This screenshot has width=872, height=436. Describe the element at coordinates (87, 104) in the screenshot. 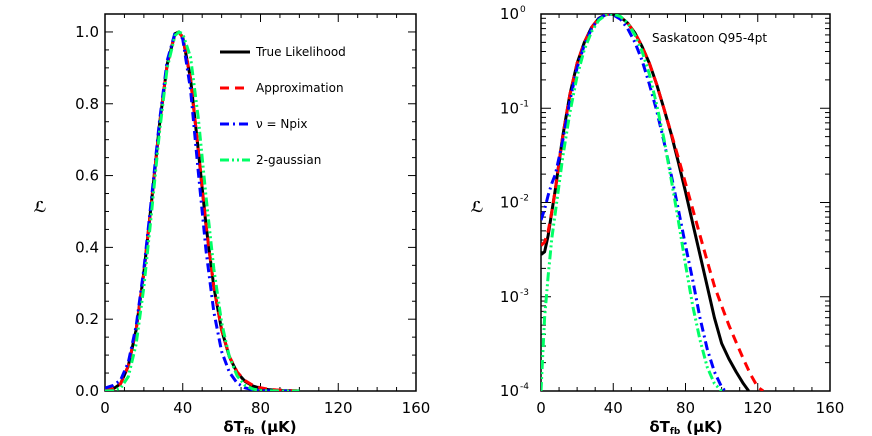

I see `y-tick-label: 0.8` at that location.